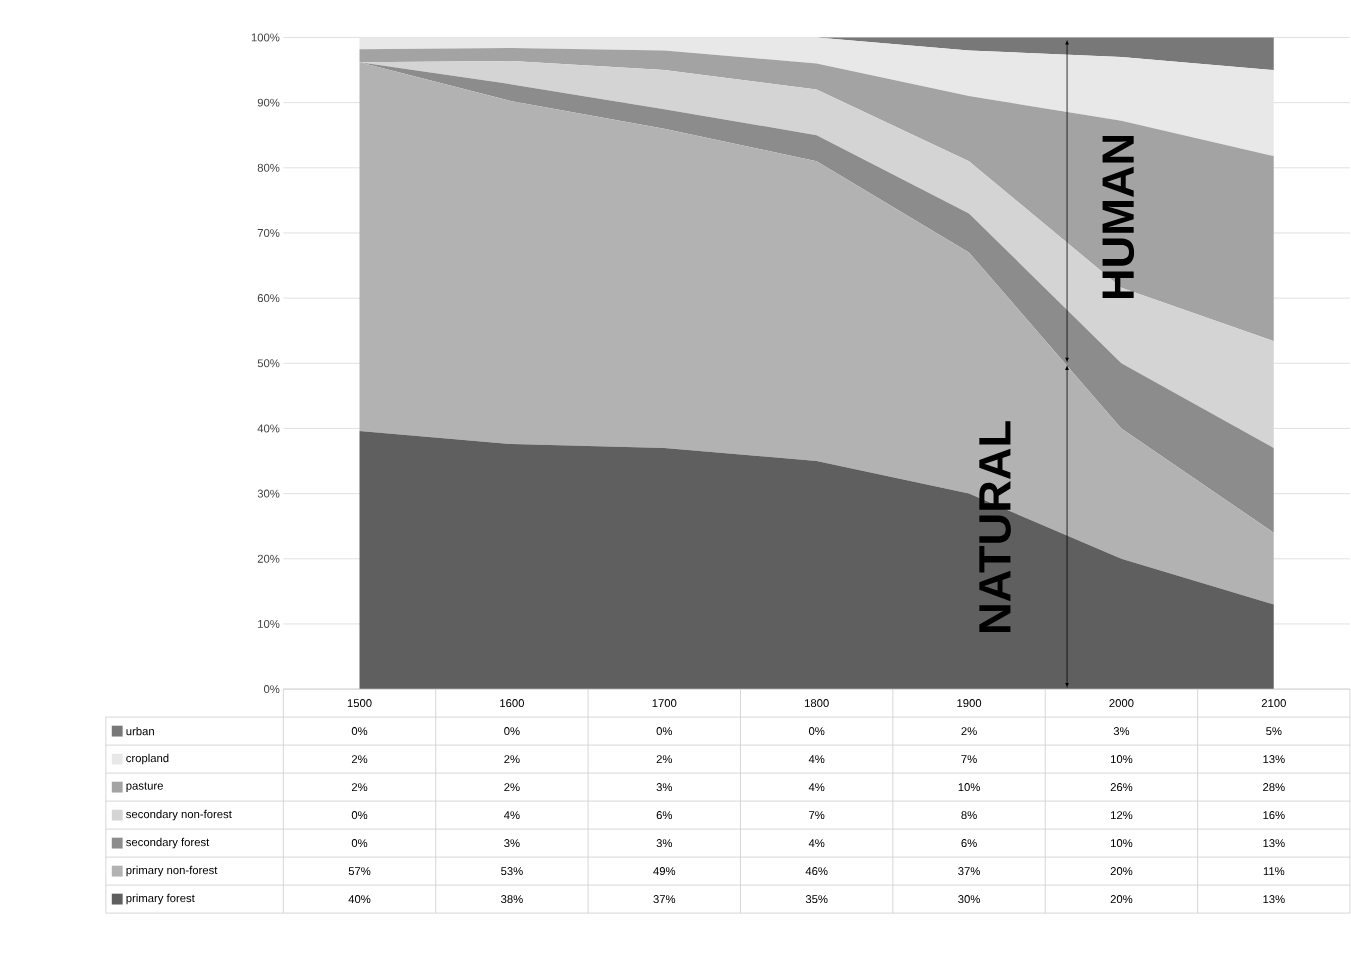  I want to click on data-label: 16%, so click(1274, 815).